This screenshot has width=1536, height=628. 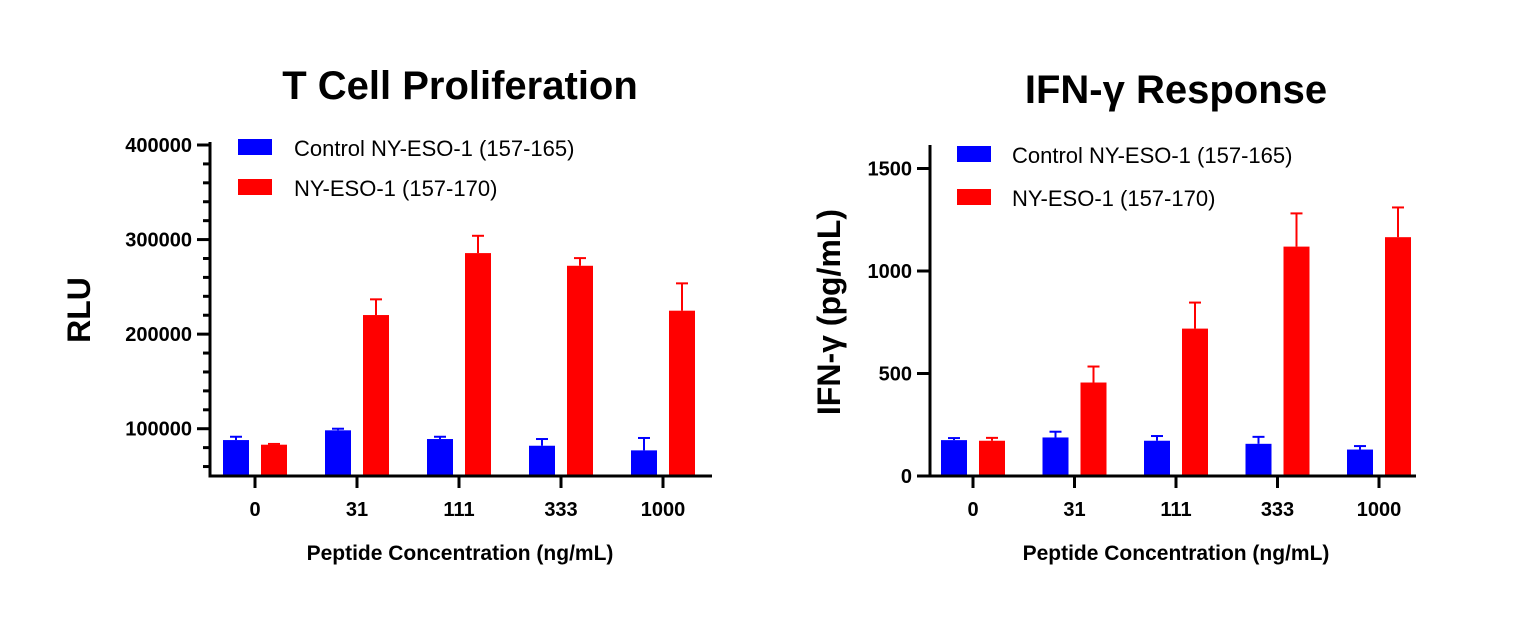 I want to click on y-tick-label: 500, so click(x=895, y=375).